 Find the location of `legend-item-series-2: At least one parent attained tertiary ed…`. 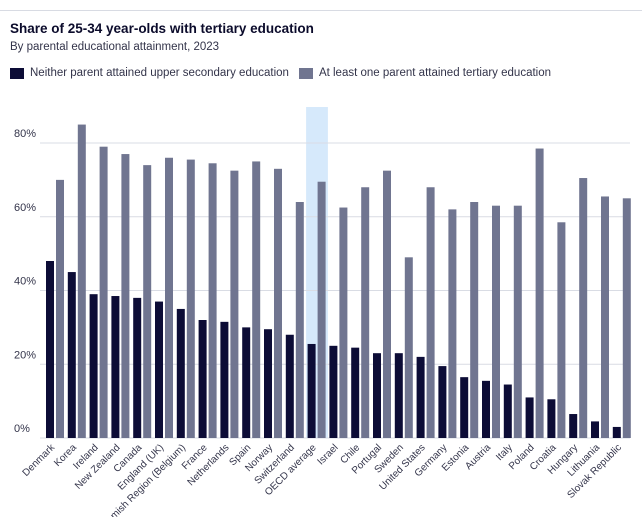

legend-item-series-2: At least one parent attained tertiary ed… is located at coordinates (425, 73).